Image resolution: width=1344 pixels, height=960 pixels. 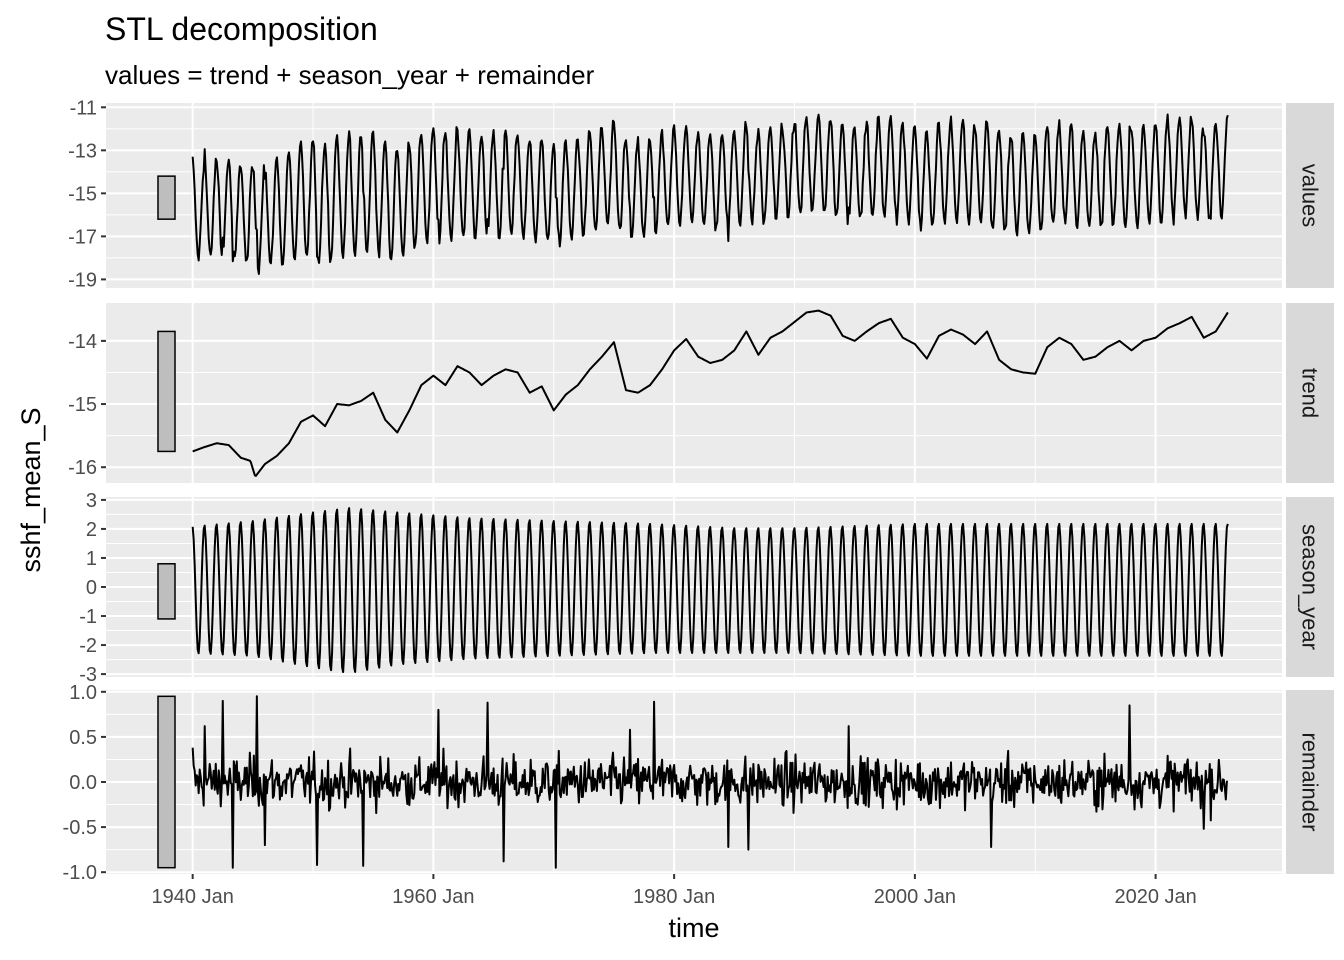 I want to click on y-tick-label: 0.0, so click(x=83, y=783).